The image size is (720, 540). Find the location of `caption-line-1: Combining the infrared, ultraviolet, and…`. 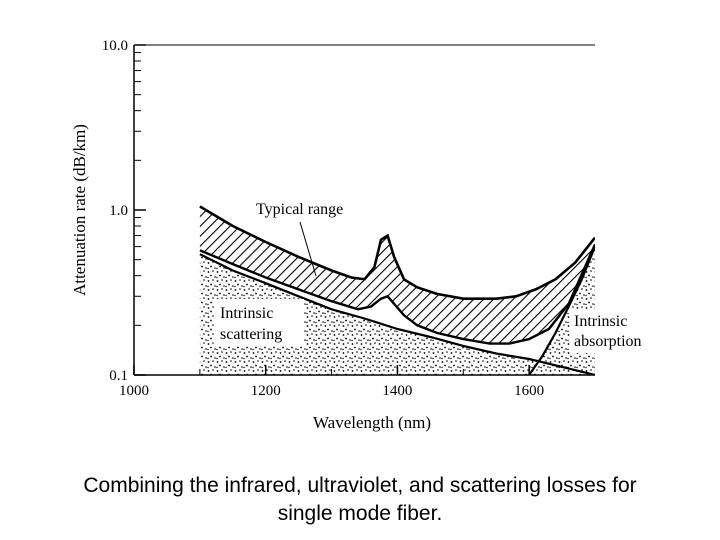

caption-line-1: Combining the infrared, ultraviolet, and… is located at coordinates (360, 485).